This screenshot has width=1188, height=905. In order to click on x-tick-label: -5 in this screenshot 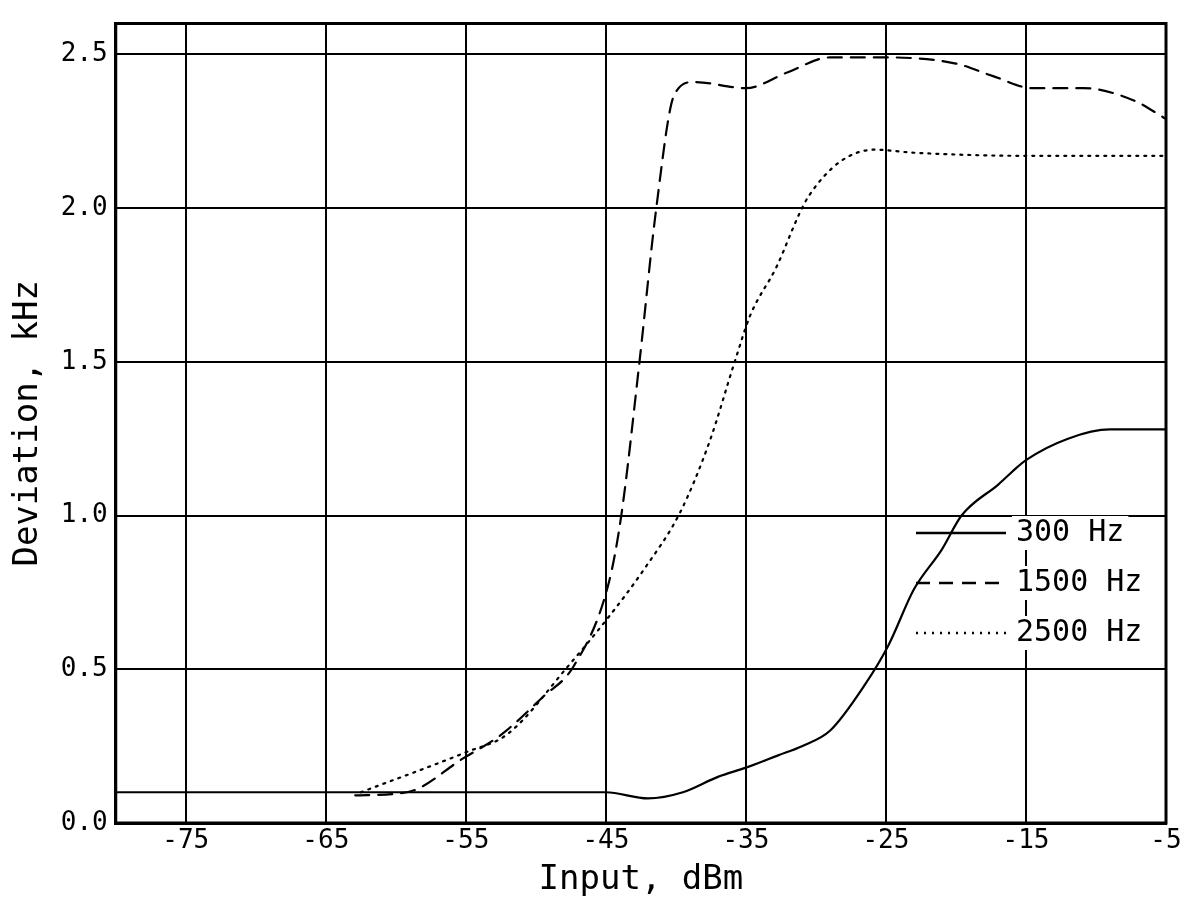, I will do `click(1166, 839)`.